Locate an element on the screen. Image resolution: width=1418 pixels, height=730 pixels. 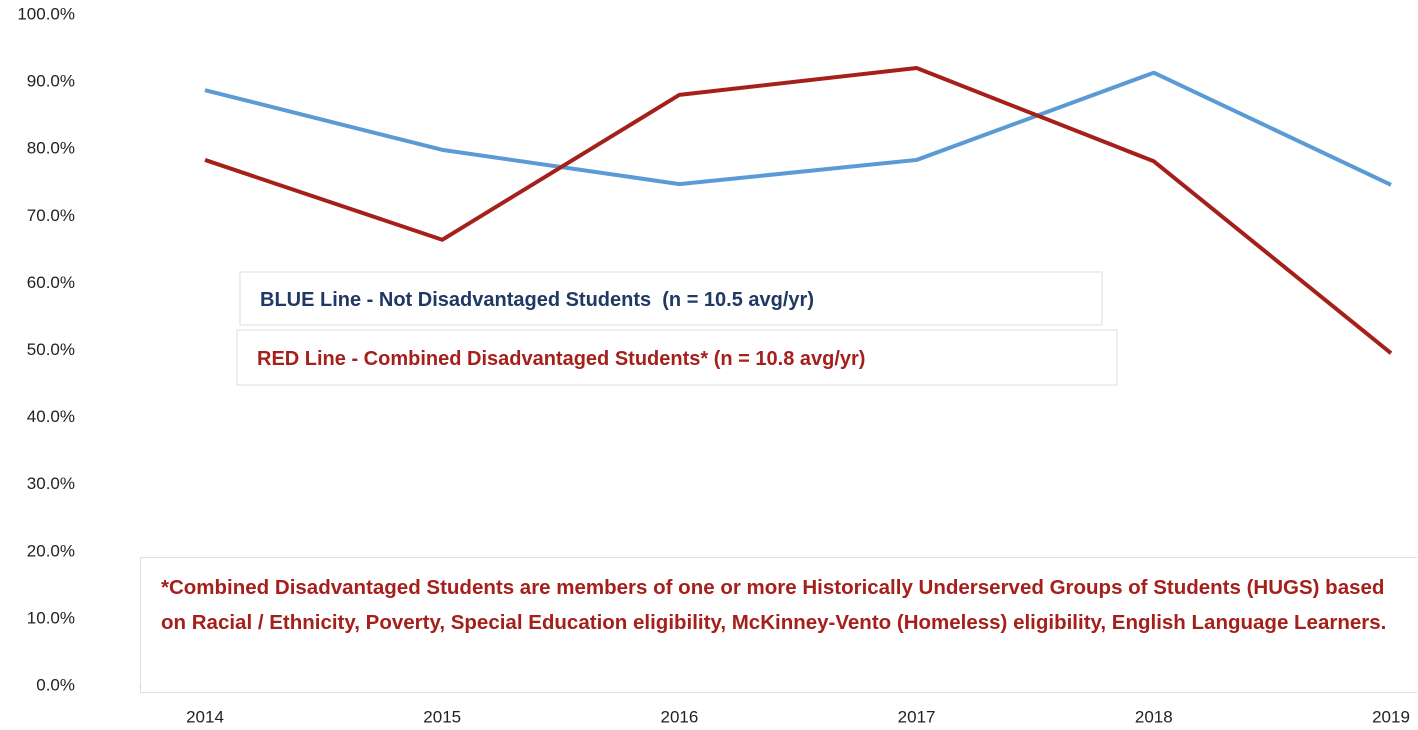
x-tick-label: 2016 is located at coordinates (679, 716).